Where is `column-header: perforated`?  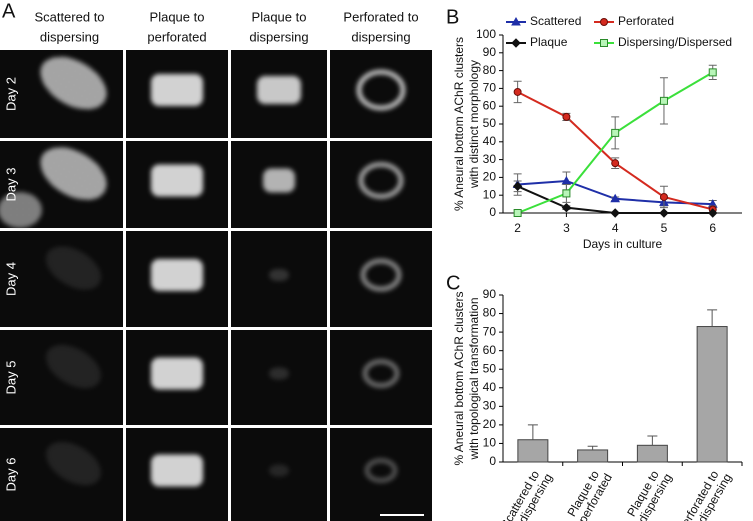
column-header: perforated is located at coordinates (176, 36).